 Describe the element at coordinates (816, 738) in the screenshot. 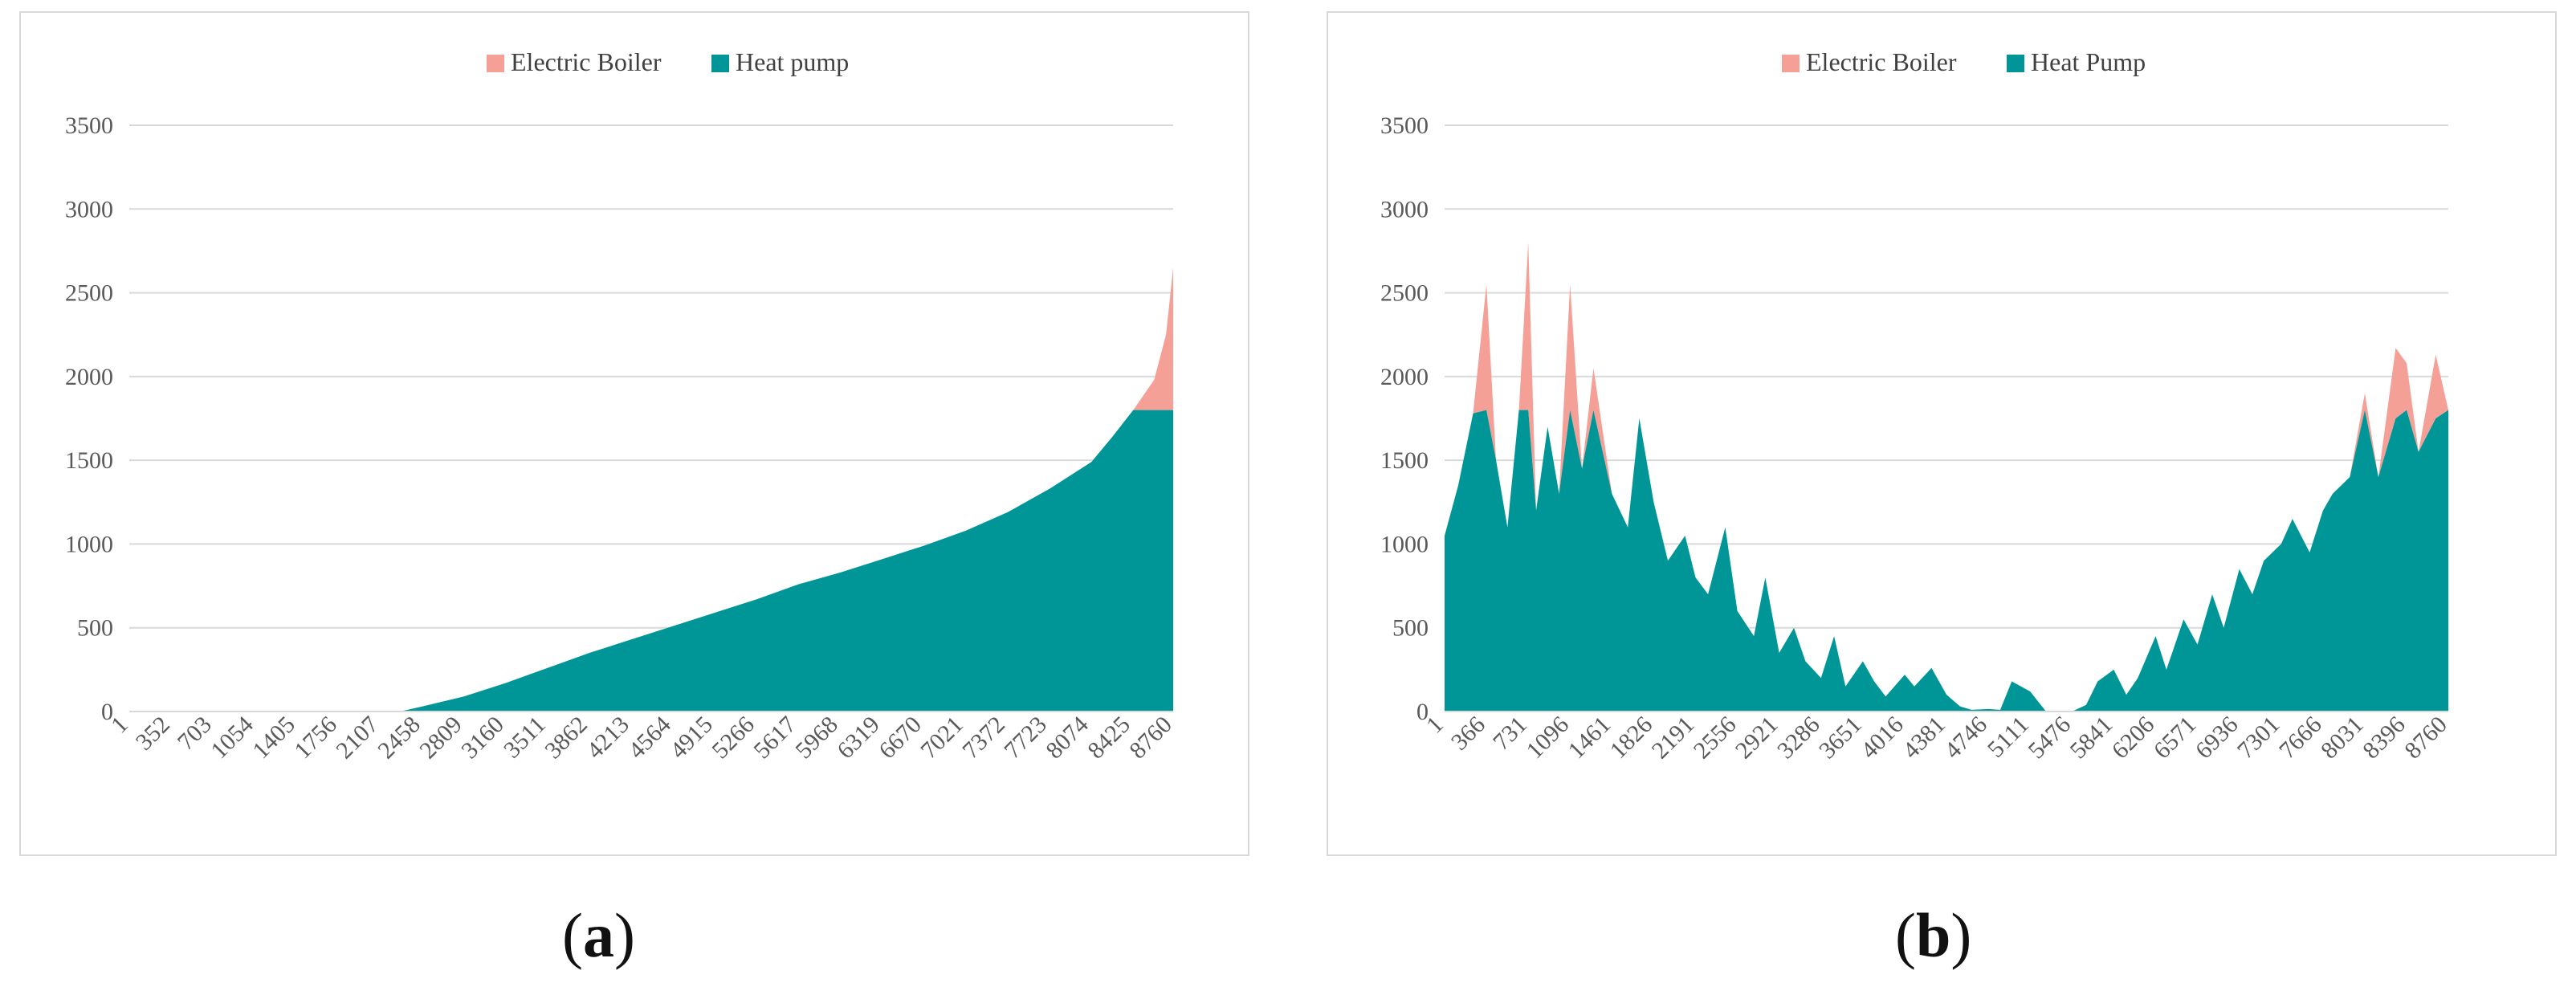

I see `x-tick-label: 5968` at that location.